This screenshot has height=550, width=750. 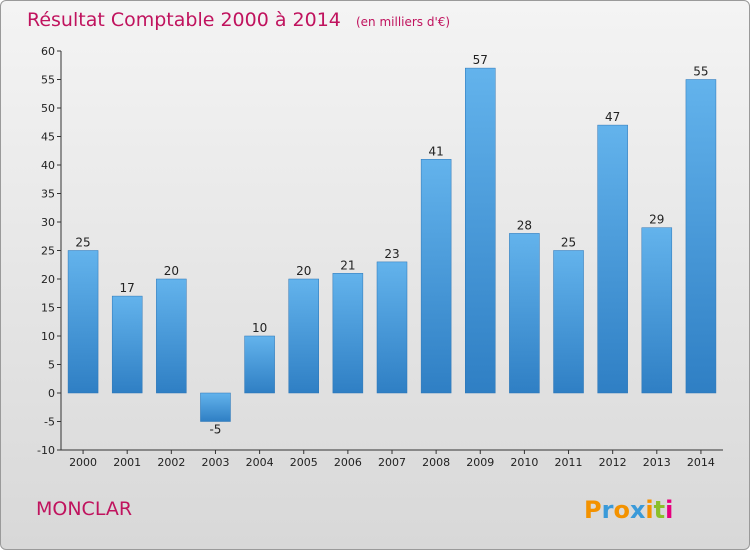 I want to click on y-tick-label: 45, so click(x=48, y=137).